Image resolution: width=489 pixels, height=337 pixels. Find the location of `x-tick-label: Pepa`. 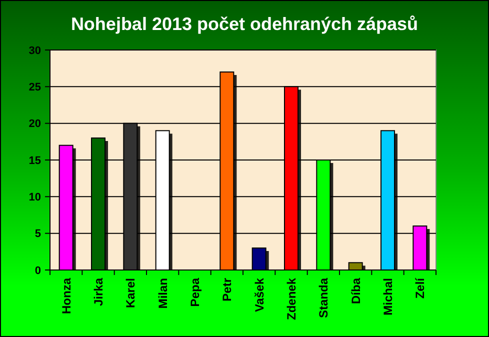

x-tick-label: Pepa is located at coordinates (195, 292).